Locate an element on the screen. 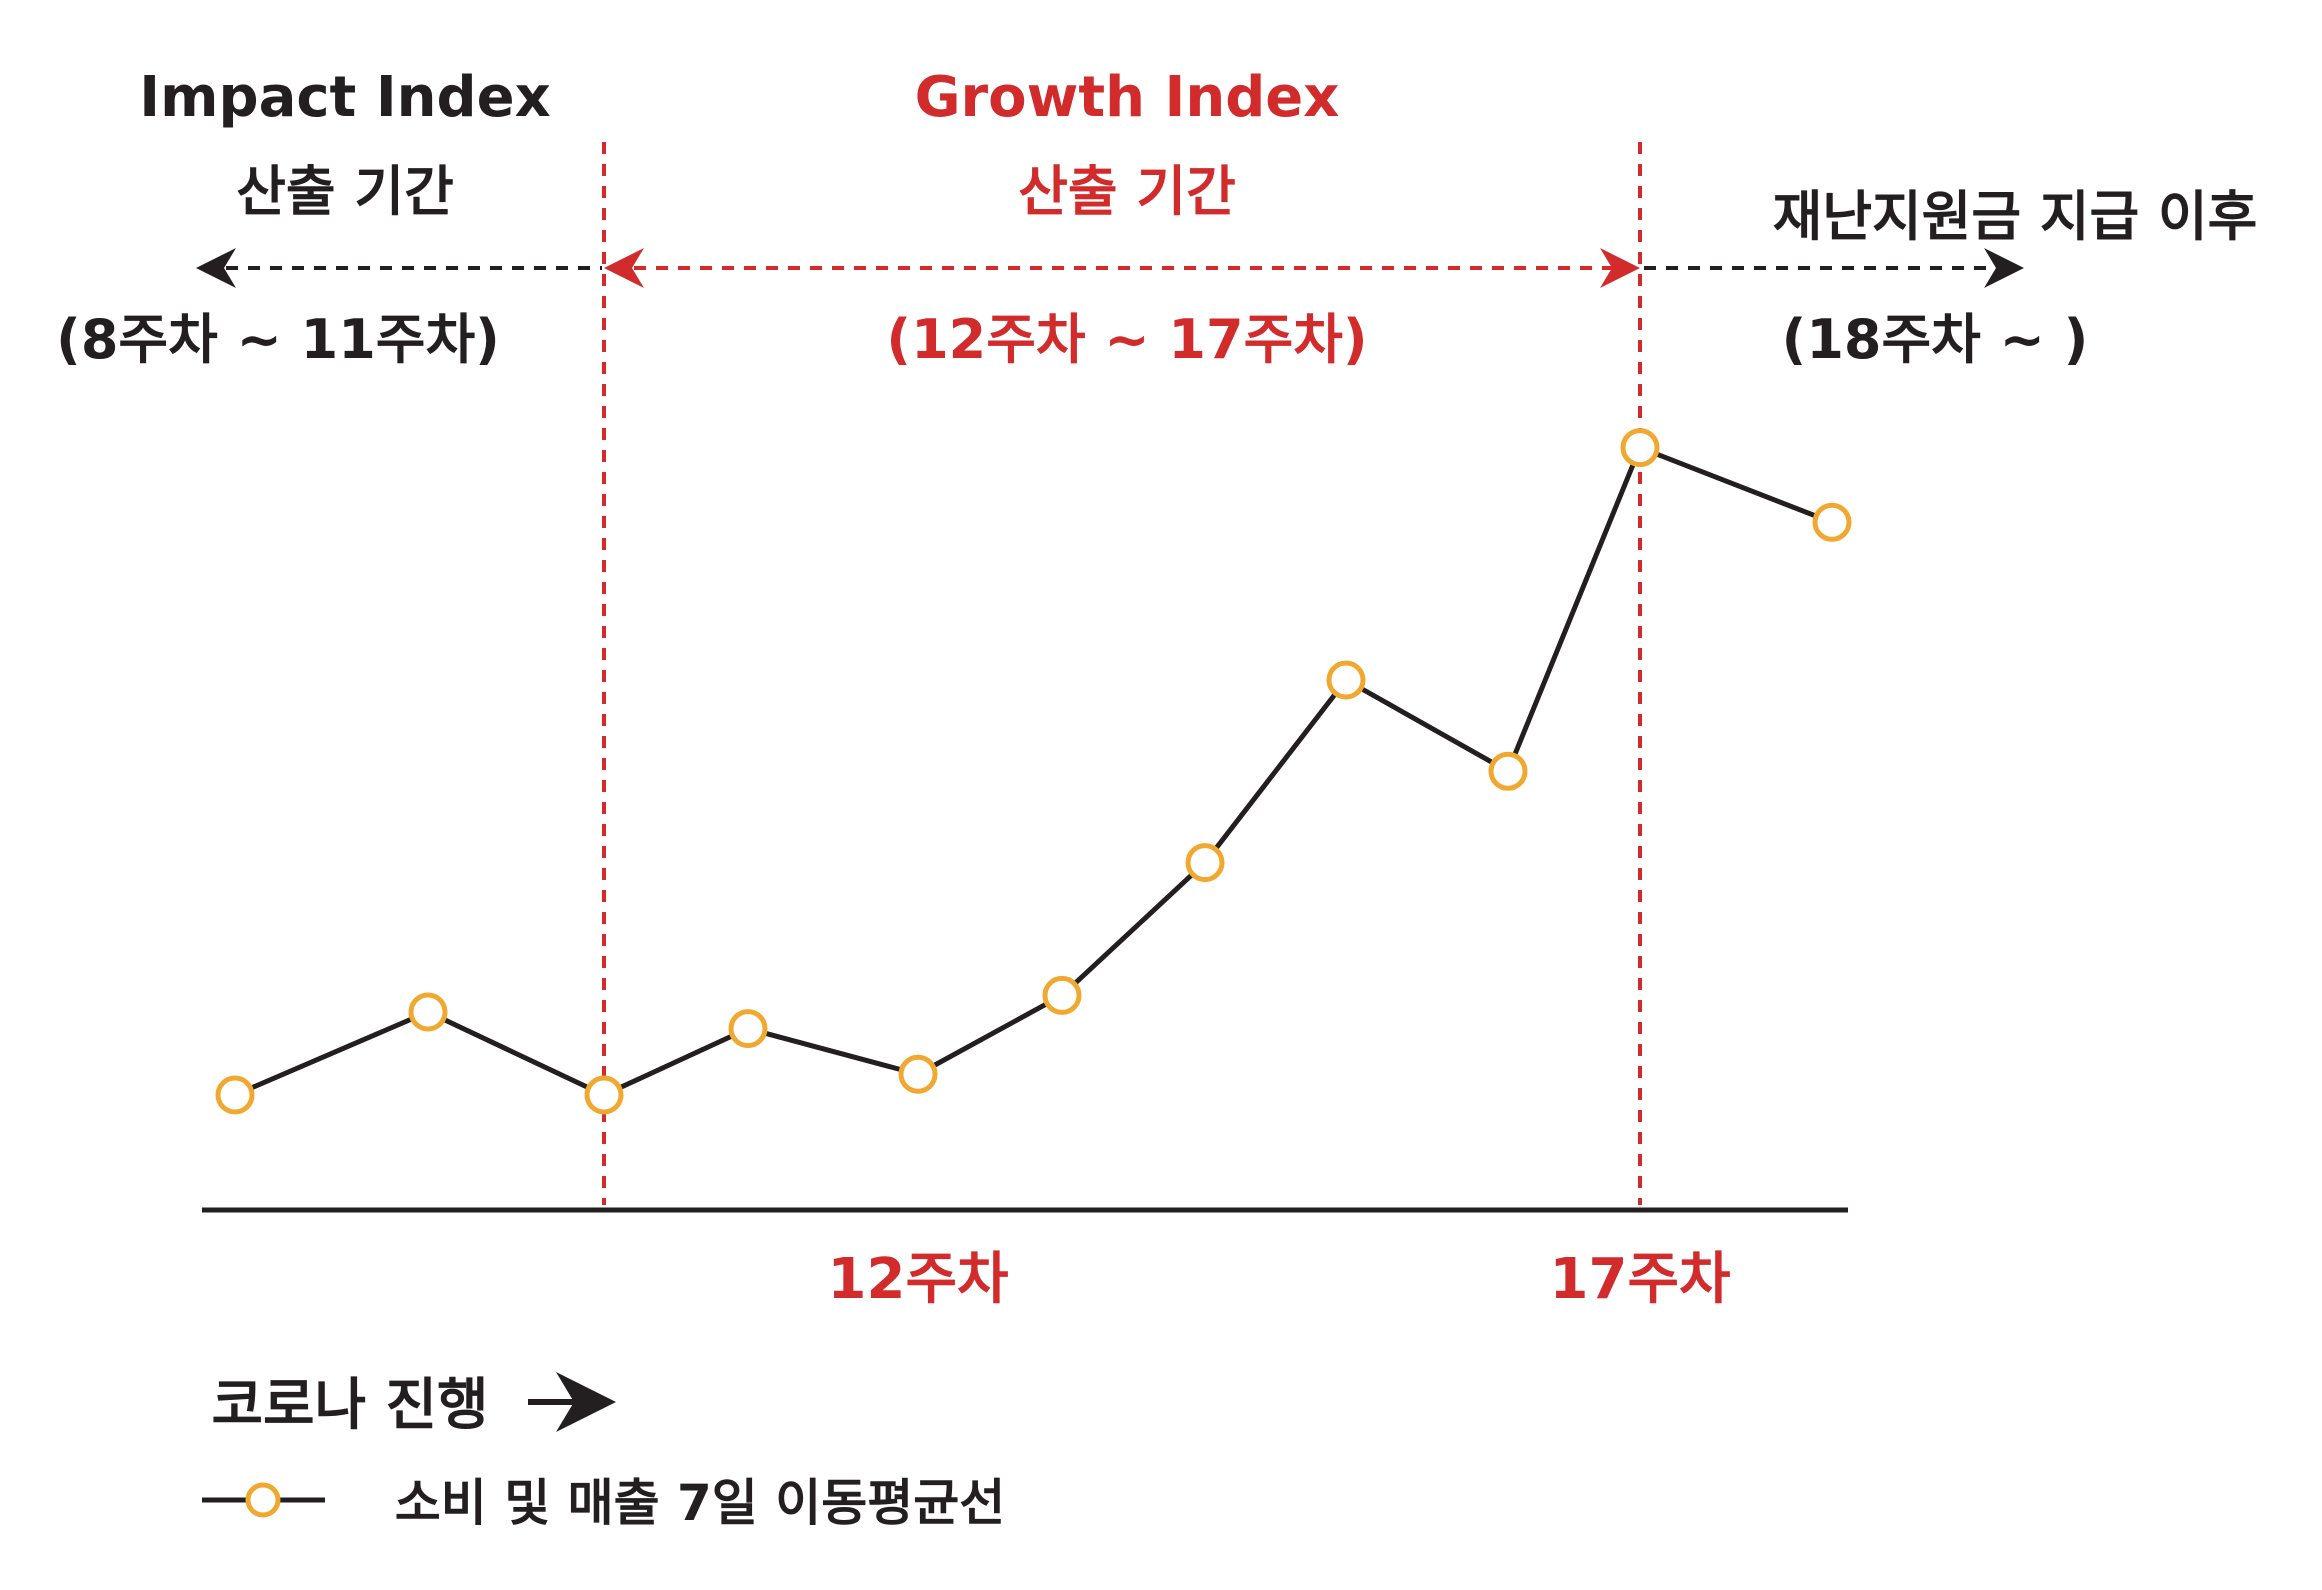 This screenshot has height=1590, width=2322. legend-marker-icon is located at coordinates (263, 1500).